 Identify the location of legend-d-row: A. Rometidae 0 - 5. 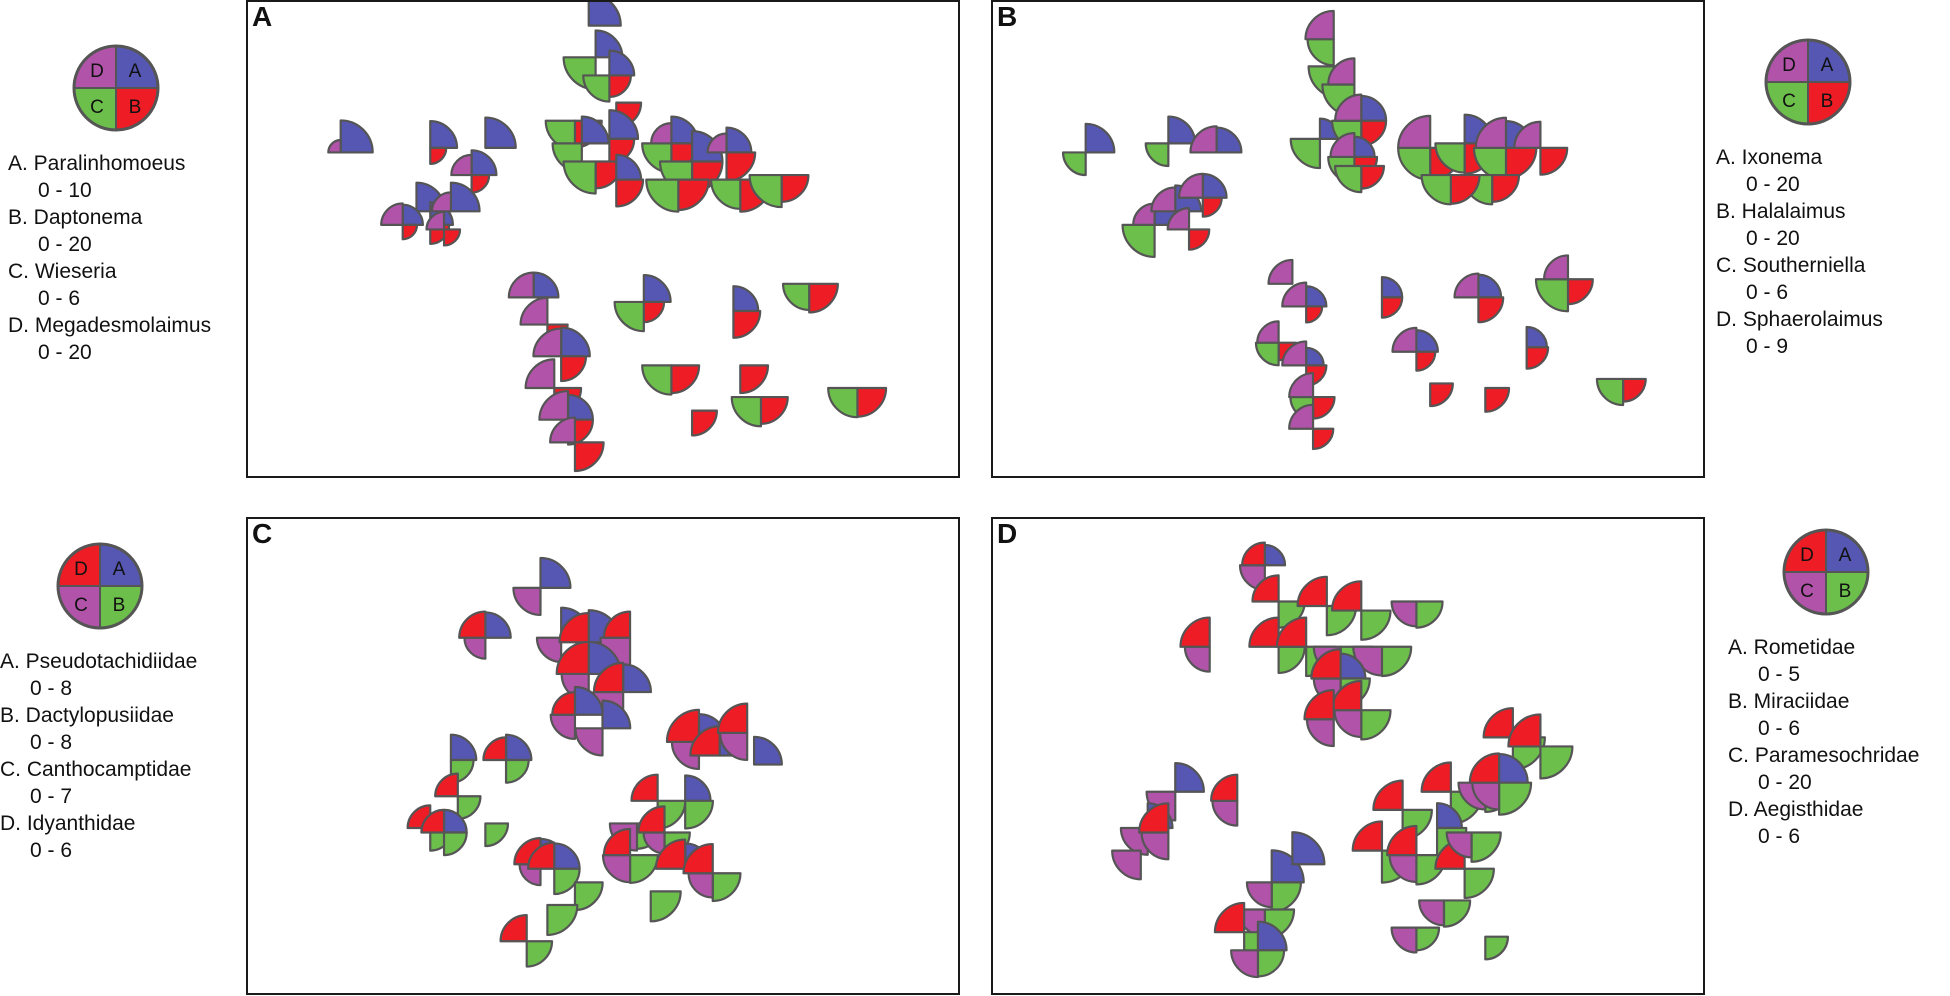
(1839, 661).